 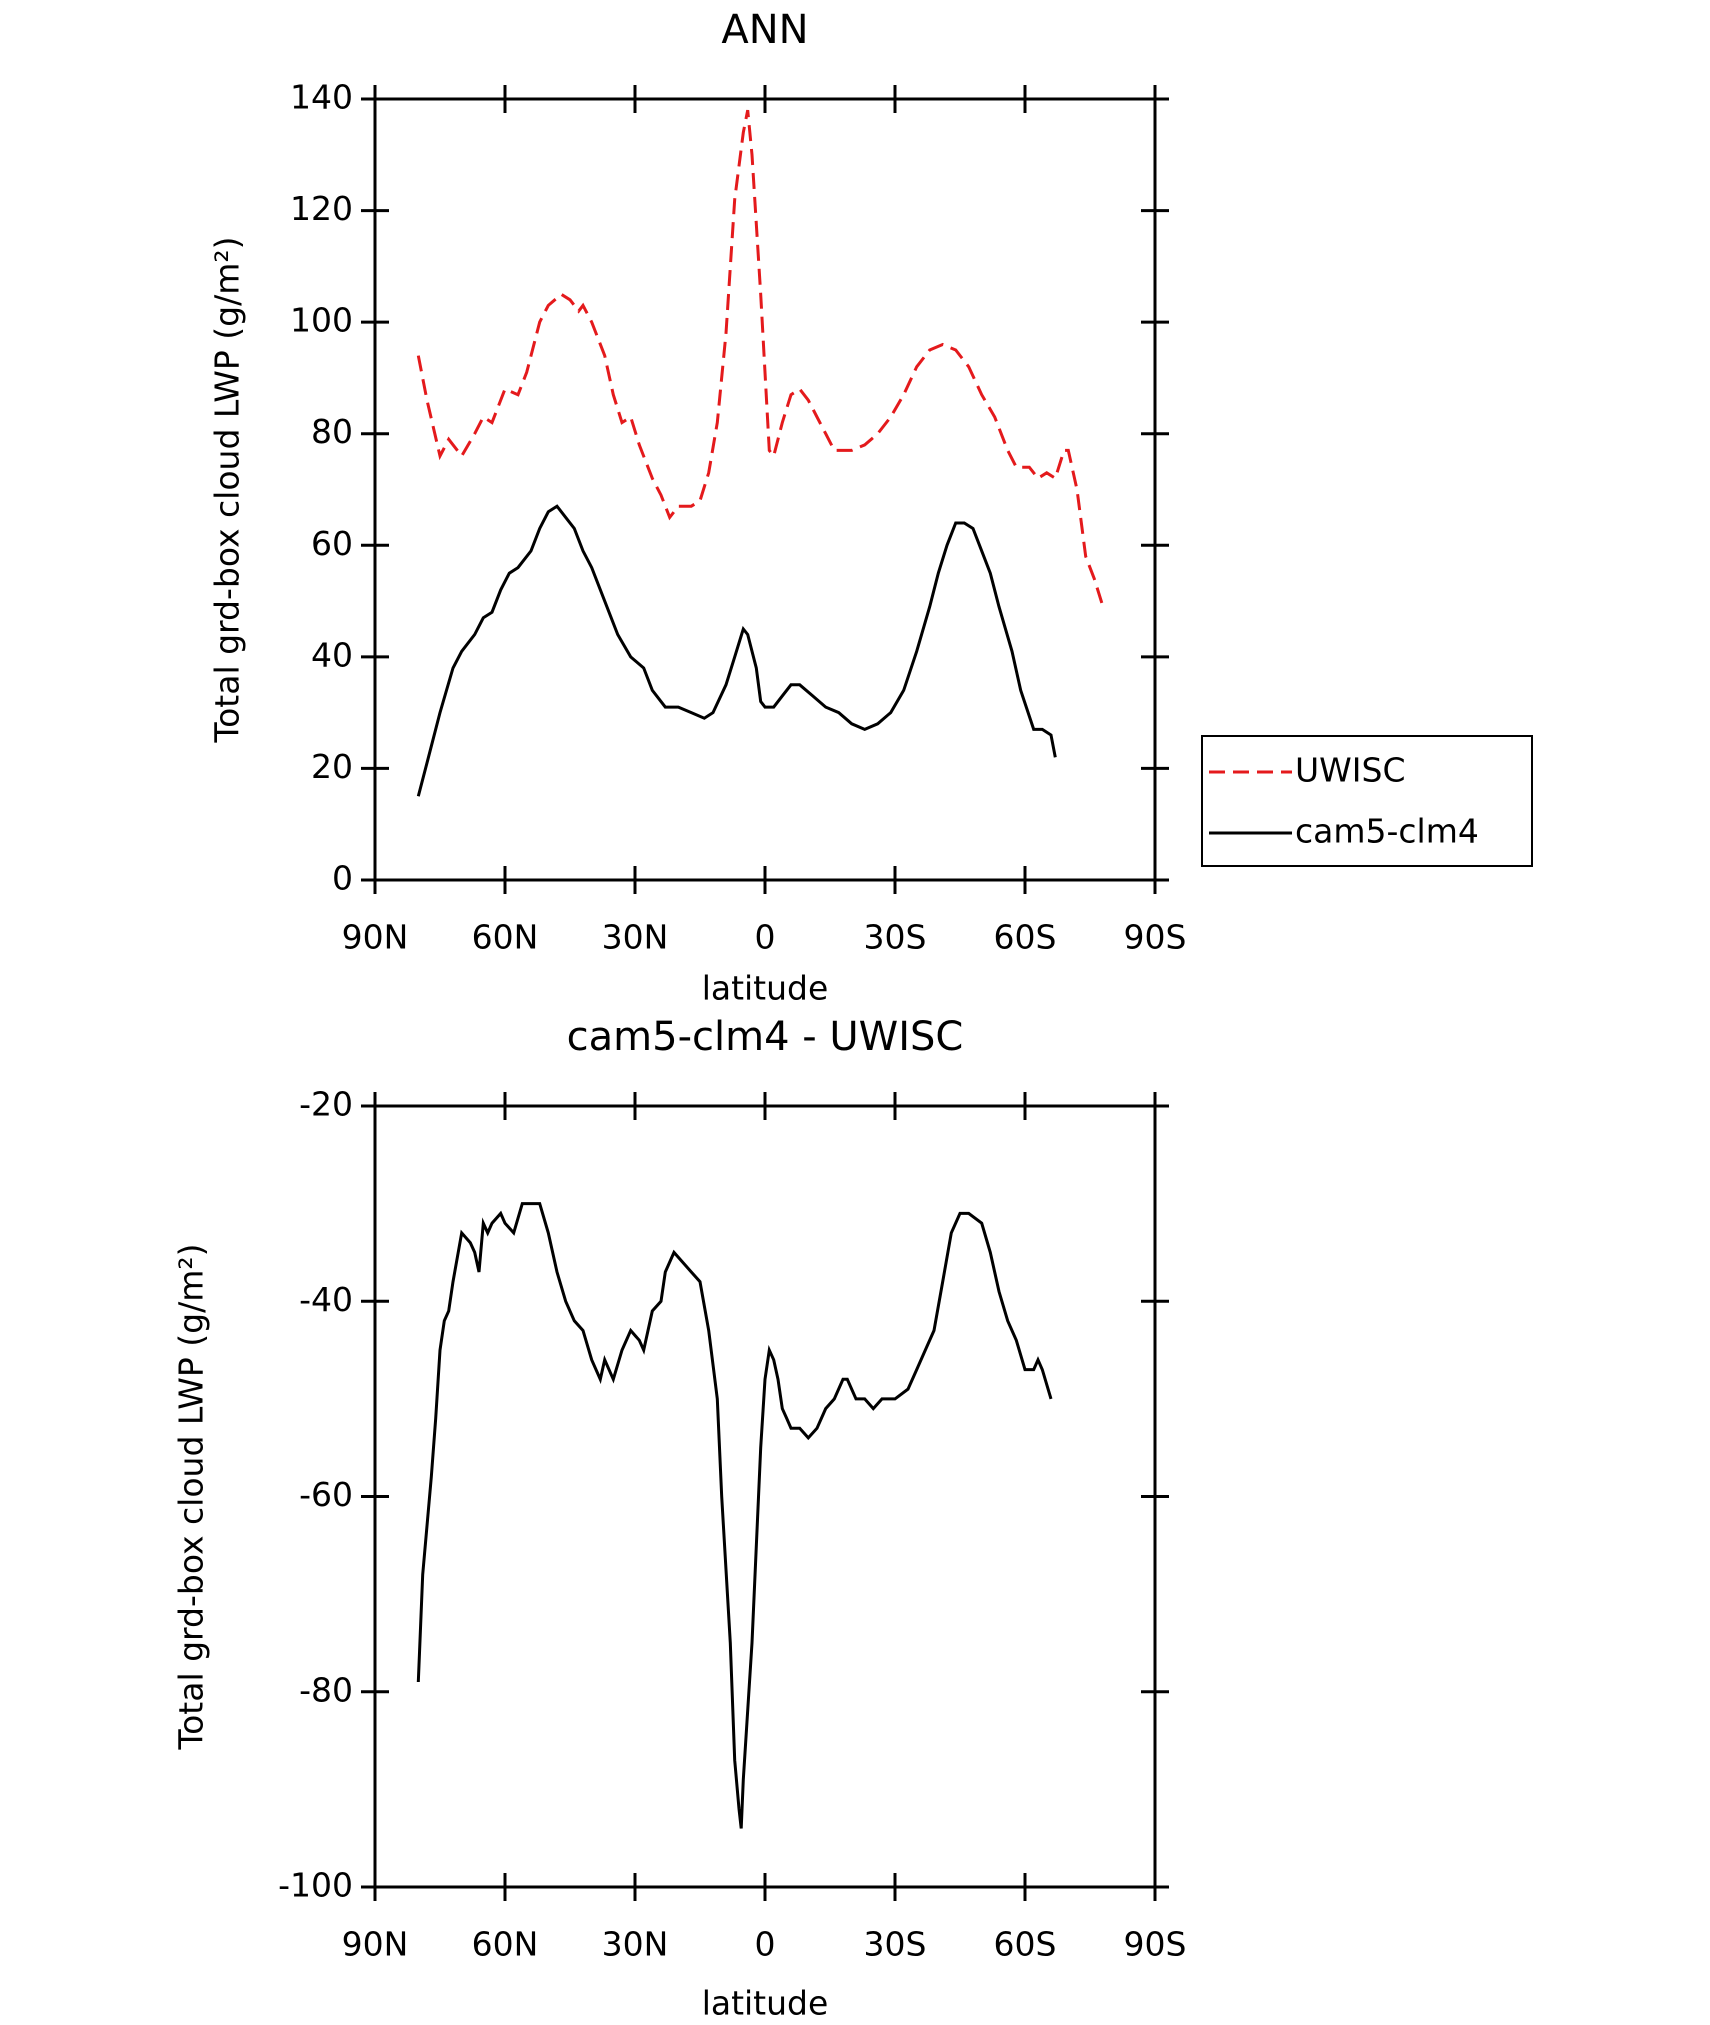 What do you see at coordinates (332, 543) in the screenshot?
I see `y-tick-label: 60` at bounding box center [332, 543].